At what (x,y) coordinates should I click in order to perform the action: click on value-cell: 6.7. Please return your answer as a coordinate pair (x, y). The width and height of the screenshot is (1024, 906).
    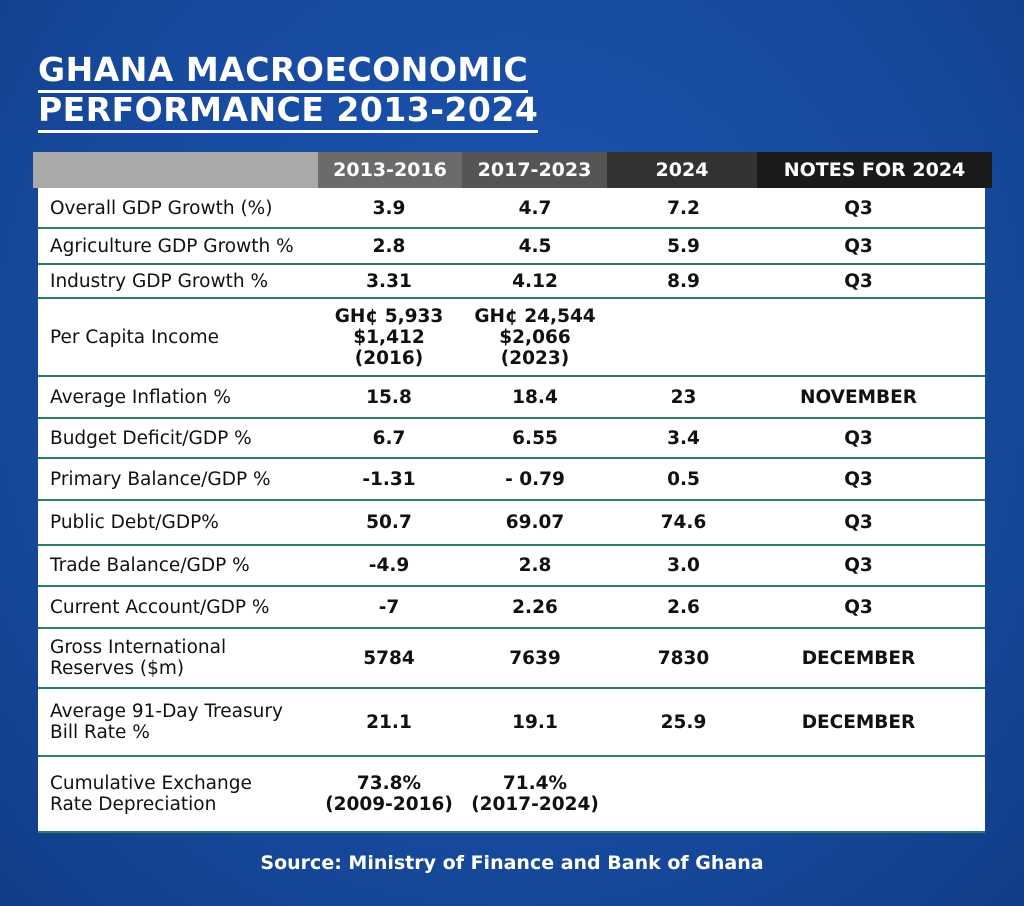
    Looking at the image, I should click on (389, 438).